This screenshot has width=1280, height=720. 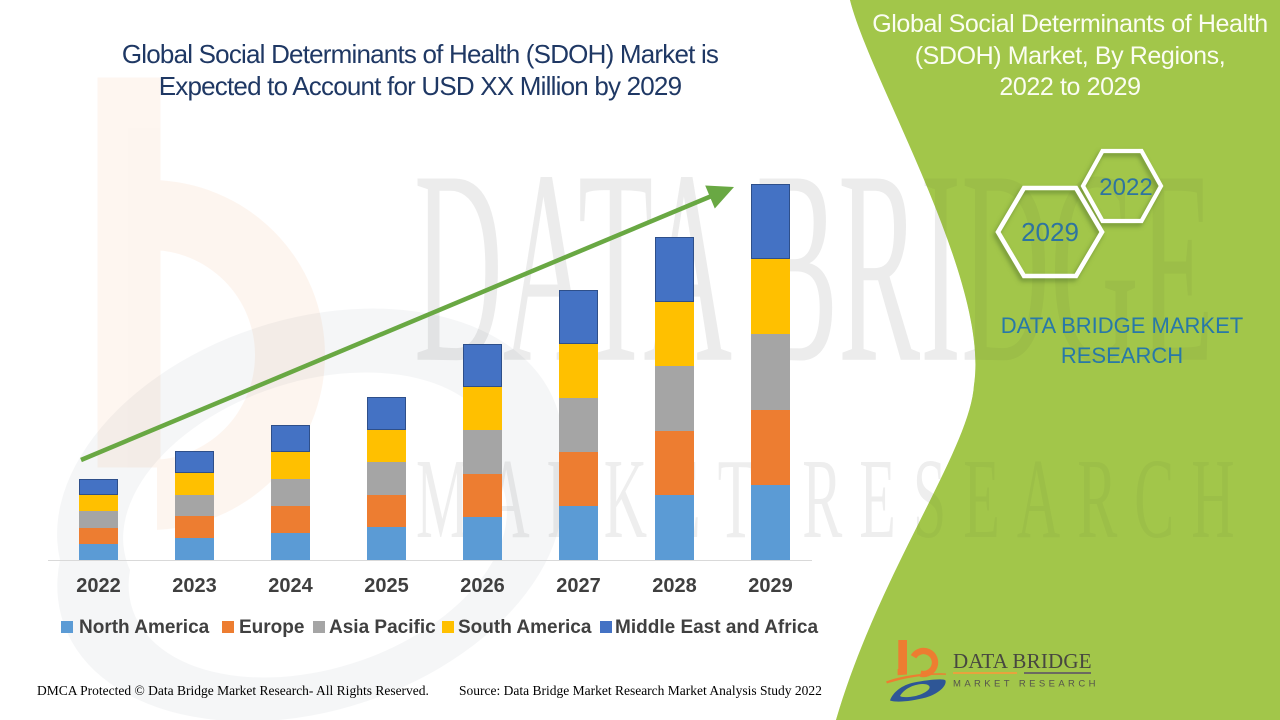 What do you see at coordinates (1026, 684) in the screenshot?
I see `svg-text: MARKET RESEARCH` at bounding box center [1026, 684].